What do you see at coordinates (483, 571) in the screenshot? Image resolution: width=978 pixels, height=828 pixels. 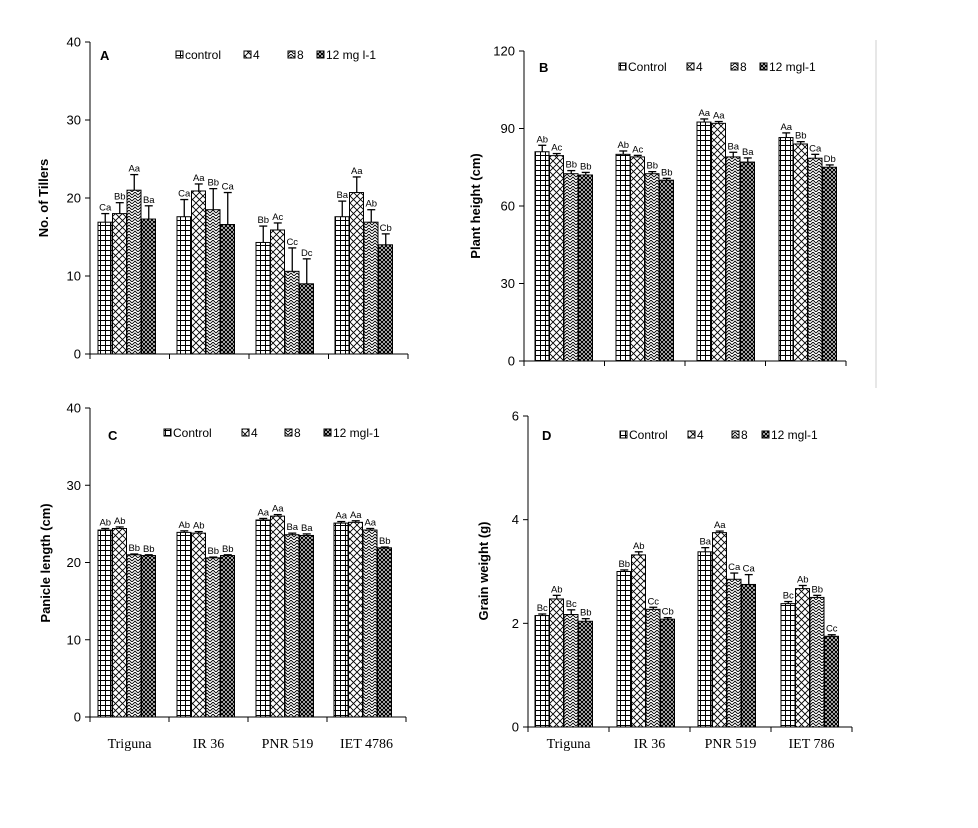 I see `panel-d-ylabel: Grain weight (g)` at bounding box center [483, 571].